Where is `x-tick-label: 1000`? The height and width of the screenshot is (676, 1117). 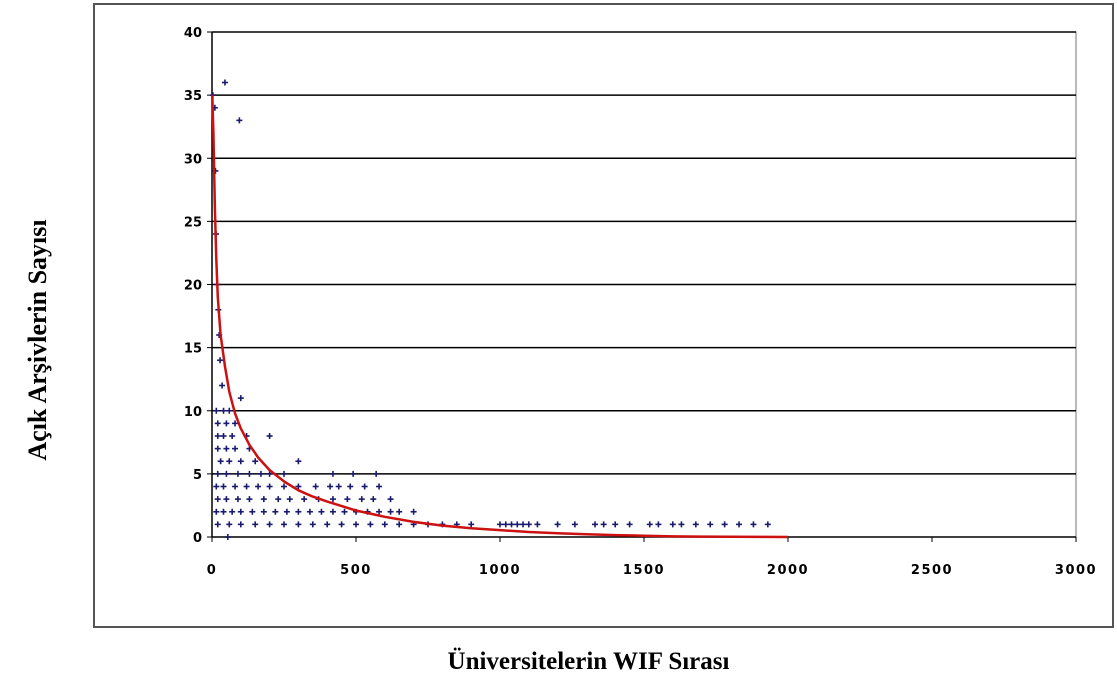
x-tick-label: 1000 is located at coordinates (500, 570).